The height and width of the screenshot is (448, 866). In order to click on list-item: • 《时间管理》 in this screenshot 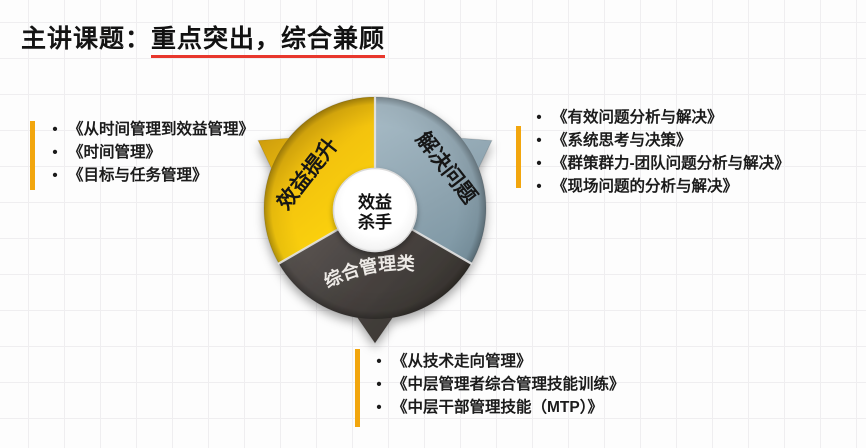, I will do `click(148, 152)`.